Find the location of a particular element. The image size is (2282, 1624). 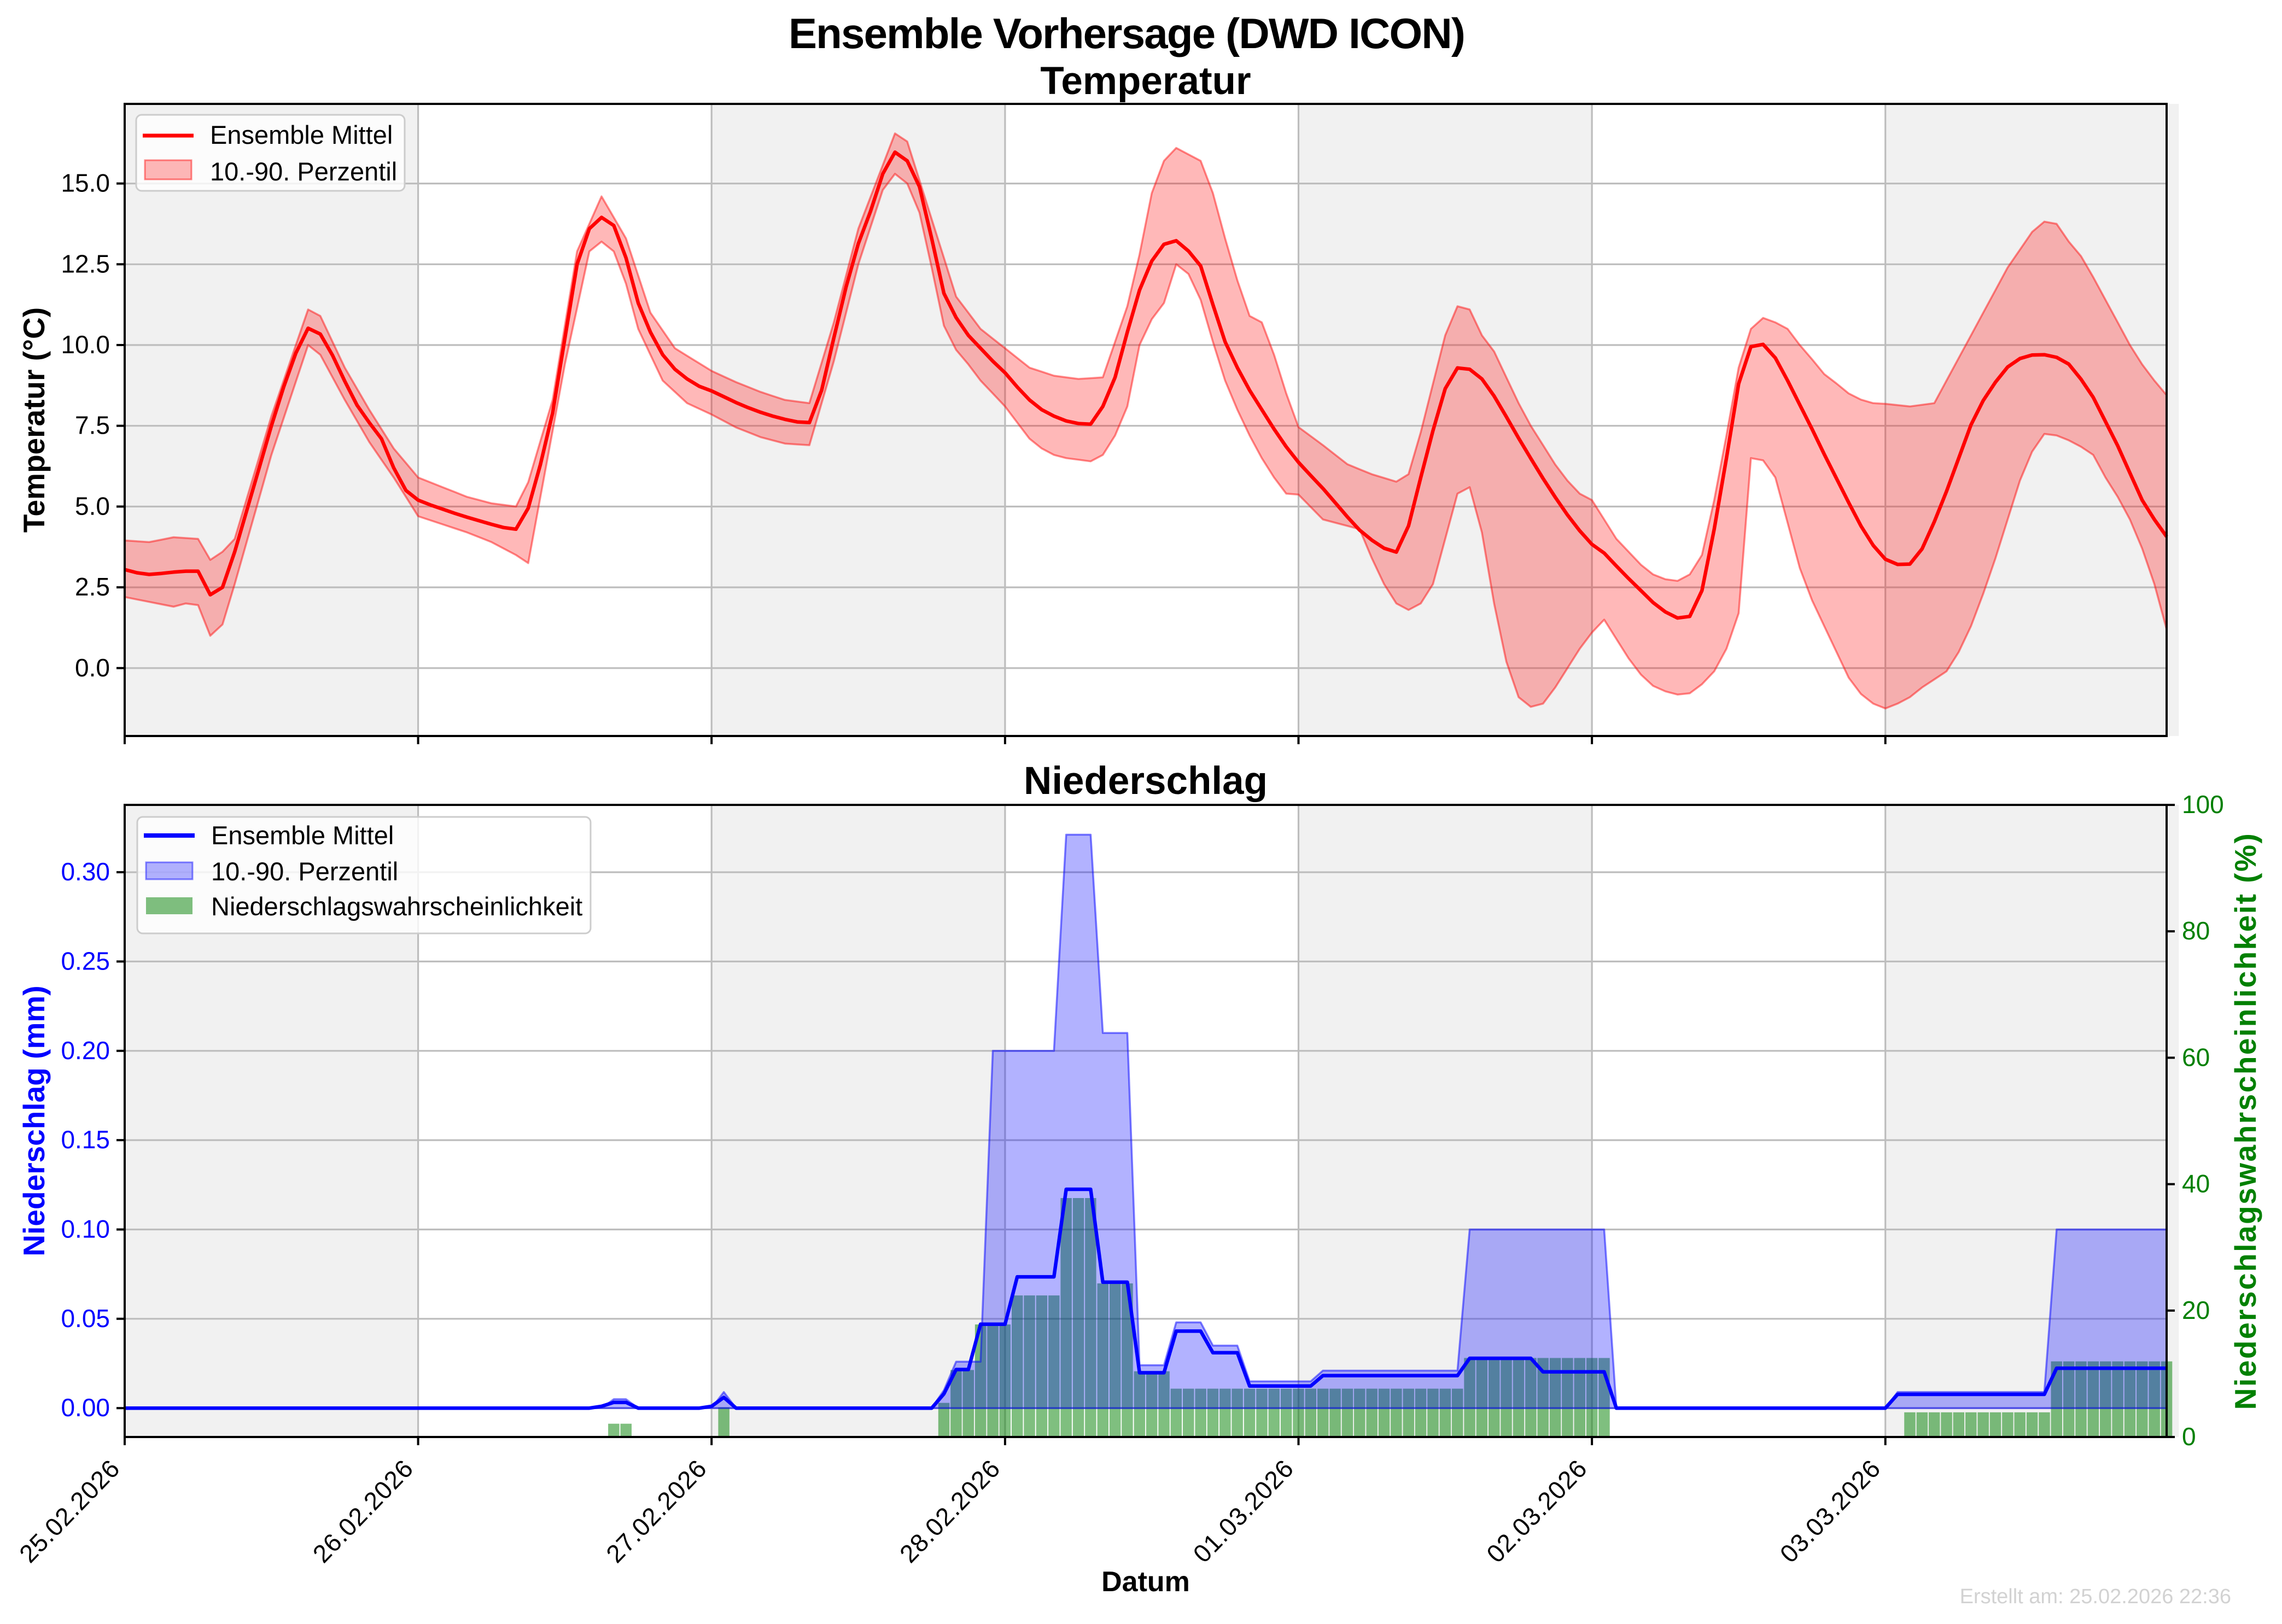

svg-text: Temperatur is located at coordinates (1146, 81).